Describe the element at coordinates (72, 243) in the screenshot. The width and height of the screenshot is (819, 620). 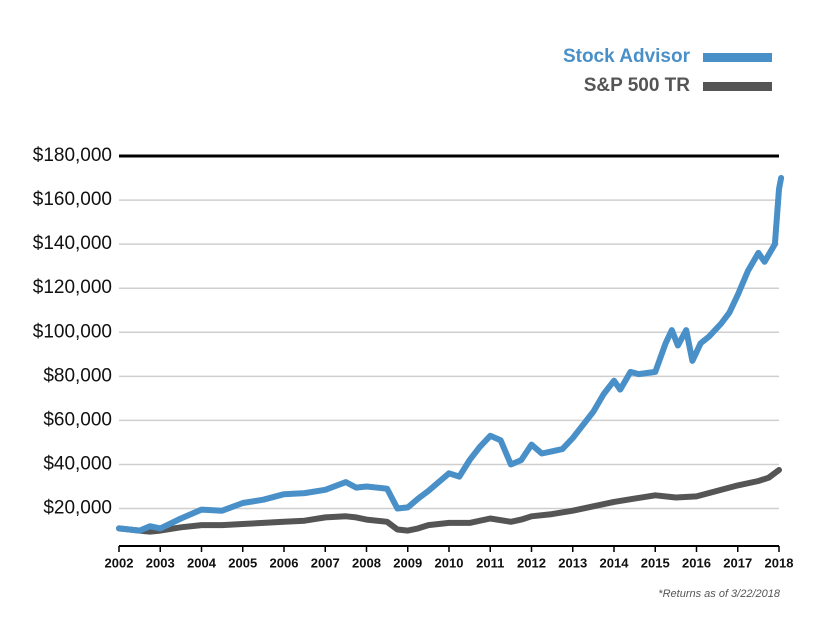
I see `y-tick-label: $140,000` at that location.